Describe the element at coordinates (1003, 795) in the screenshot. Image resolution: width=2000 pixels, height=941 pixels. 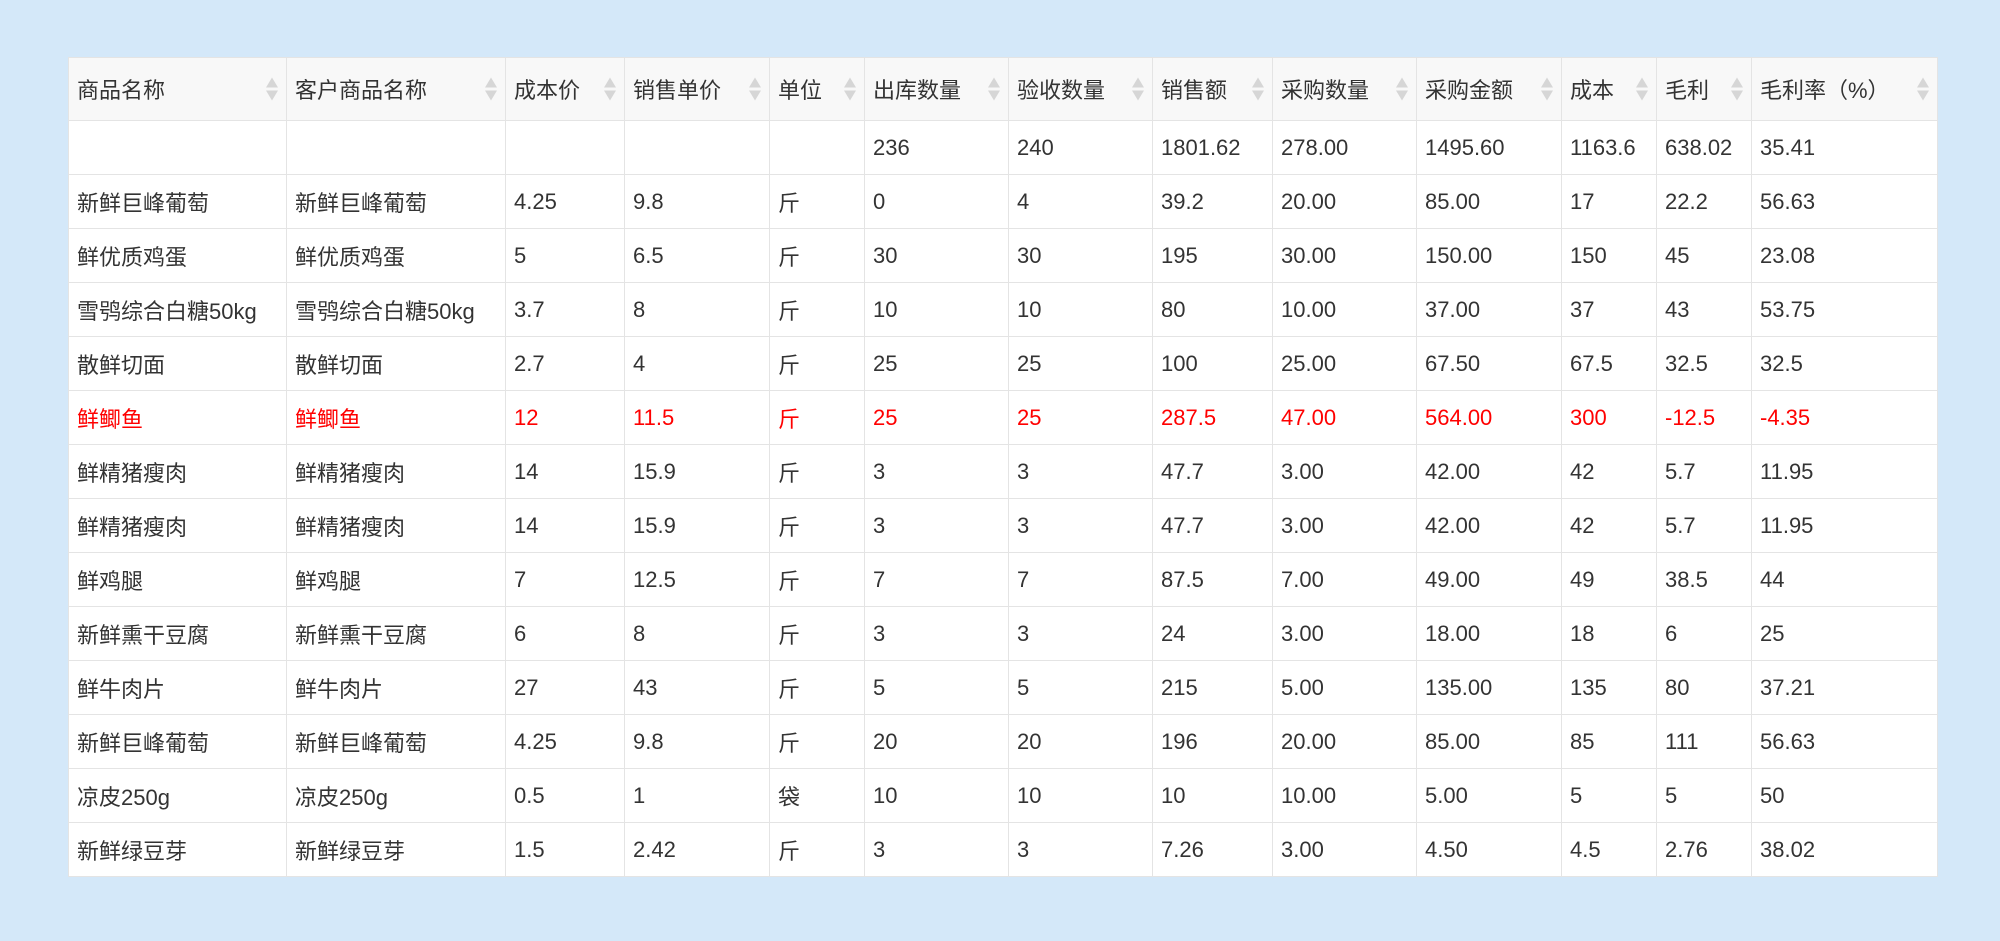
I see `table-row: 凉皮250g 凉皮250g 0.5 1 袋 10 10 10 10.00 5.00 5 5 50` at that location.